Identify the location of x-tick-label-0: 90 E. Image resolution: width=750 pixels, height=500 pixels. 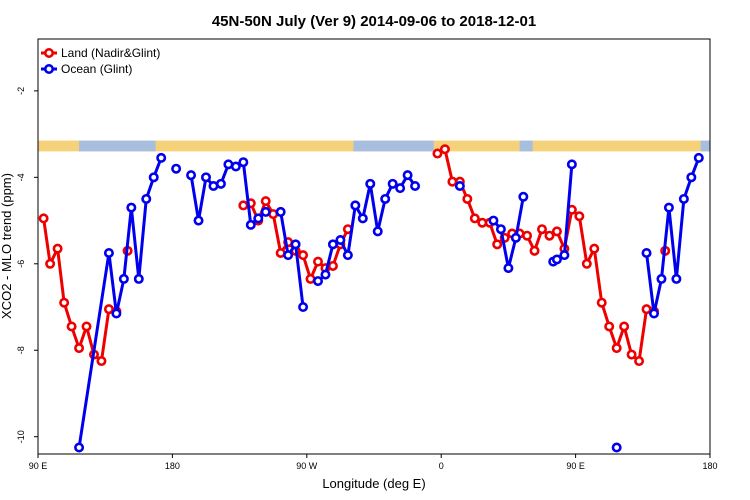
(38, 466).